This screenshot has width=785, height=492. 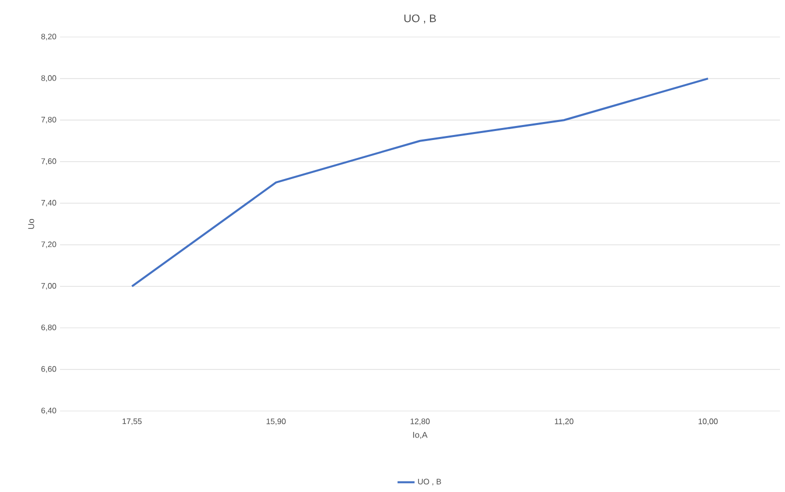 What do you see at coordinates (31, 223) in the screenshot?
I see `y-axis-title: Uo` at bounding box center [31, 223].